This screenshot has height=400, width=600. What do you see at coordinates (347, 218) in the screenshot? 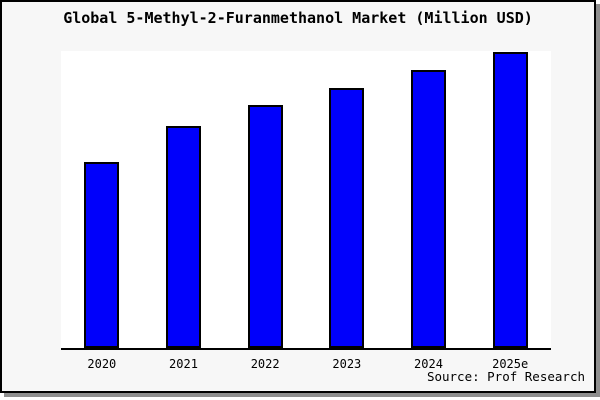
I see `bar-2023` at bounding box center [347, 218].